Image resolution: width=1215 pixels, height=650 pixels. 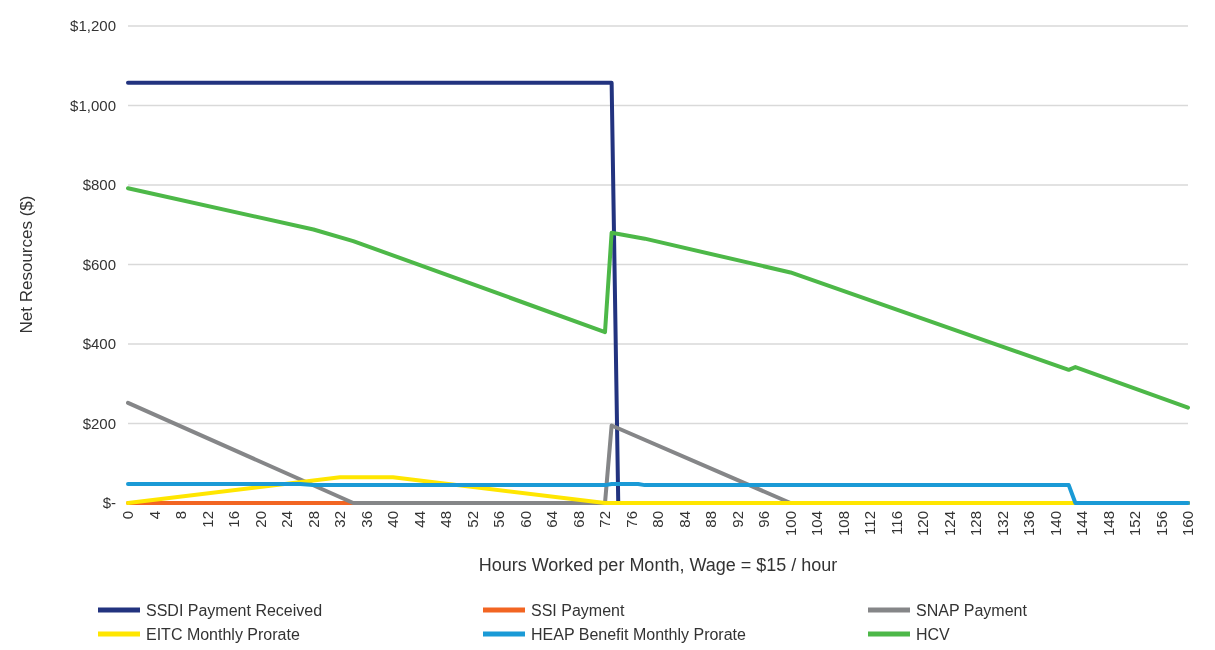 I want to click on x-tick-label: 88, so click(x=711, y=519).